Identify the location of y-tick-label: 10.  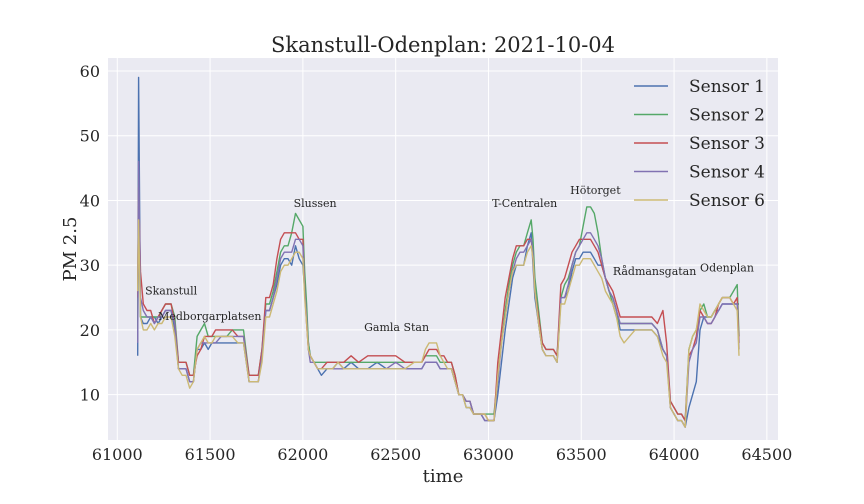
(90, 395).